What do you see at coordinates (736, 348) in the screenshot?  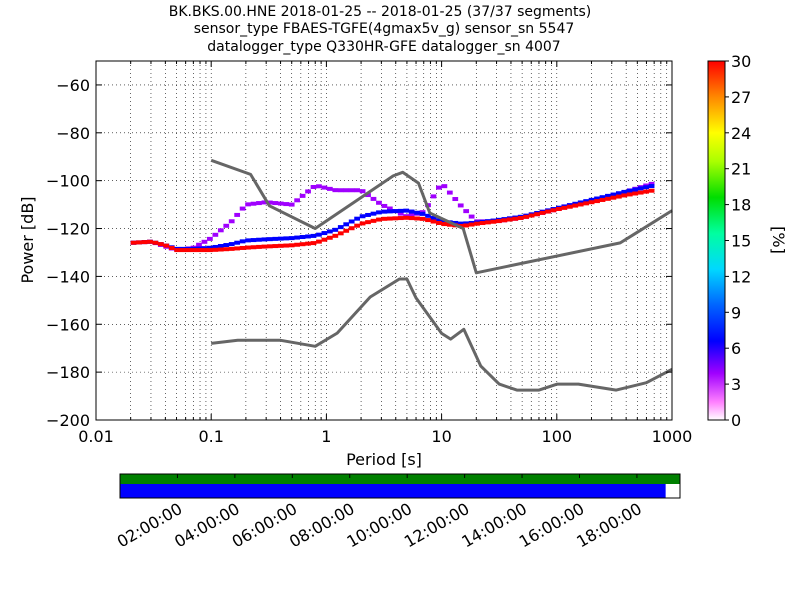 I see `colorbar-tick-label: 6` at bounding box center [736, 348].